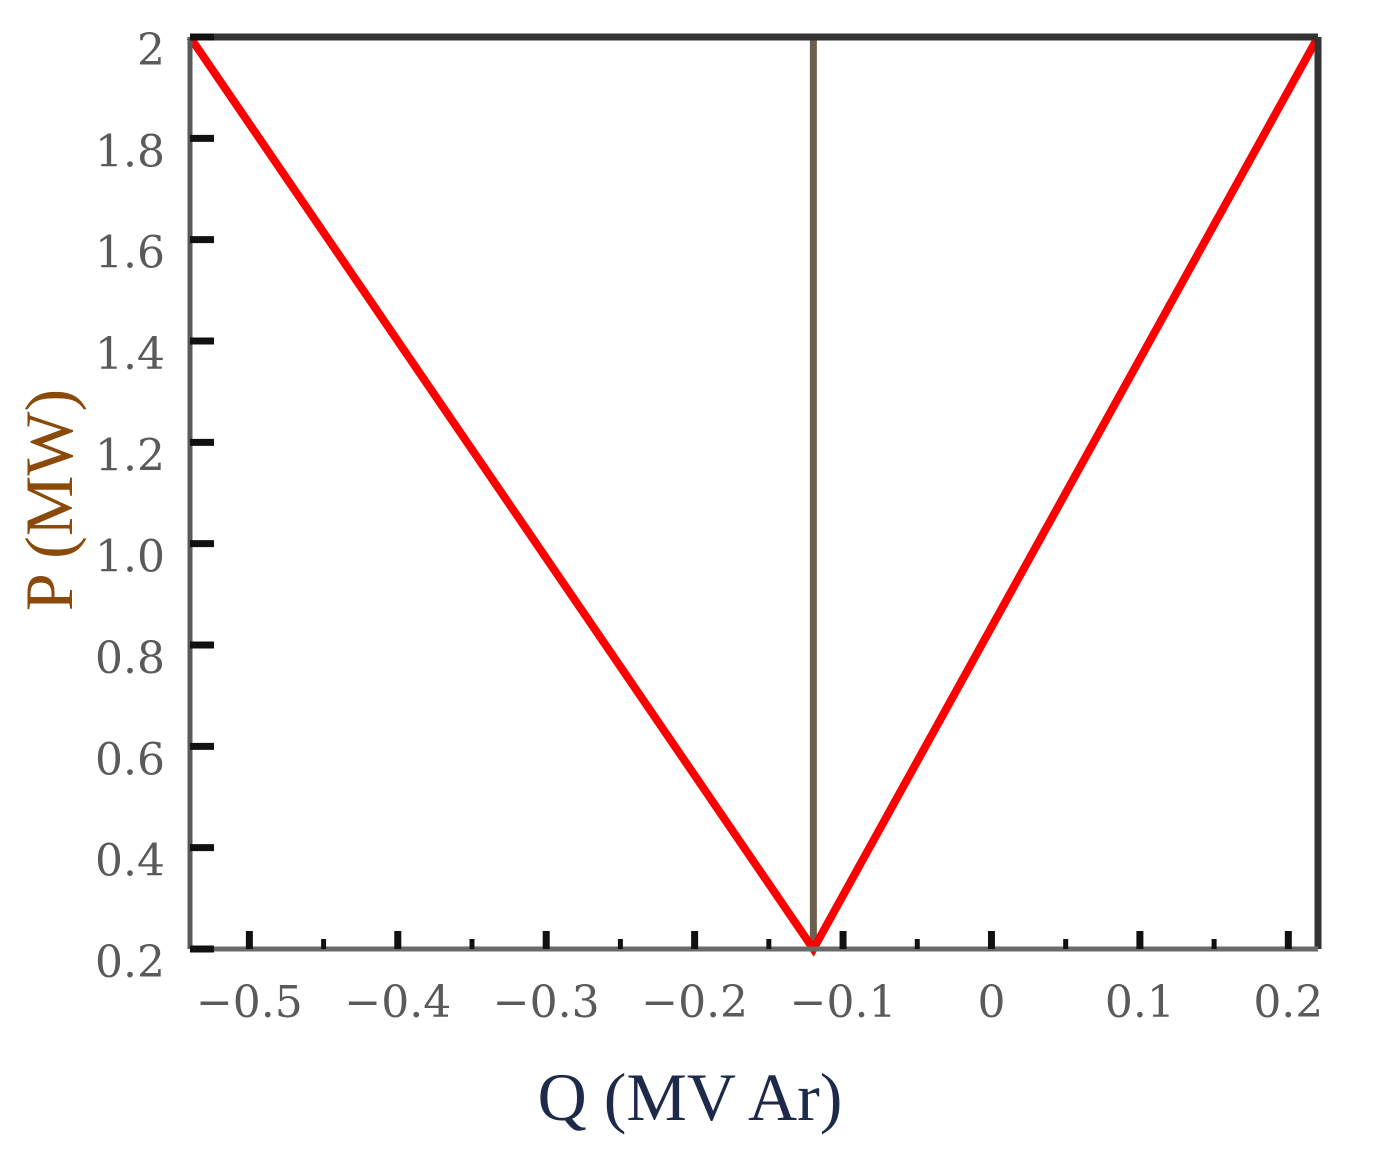 The image size is (1375, 1175). I want to click on x-tick-label: 0.2, so click(1288, 1002).